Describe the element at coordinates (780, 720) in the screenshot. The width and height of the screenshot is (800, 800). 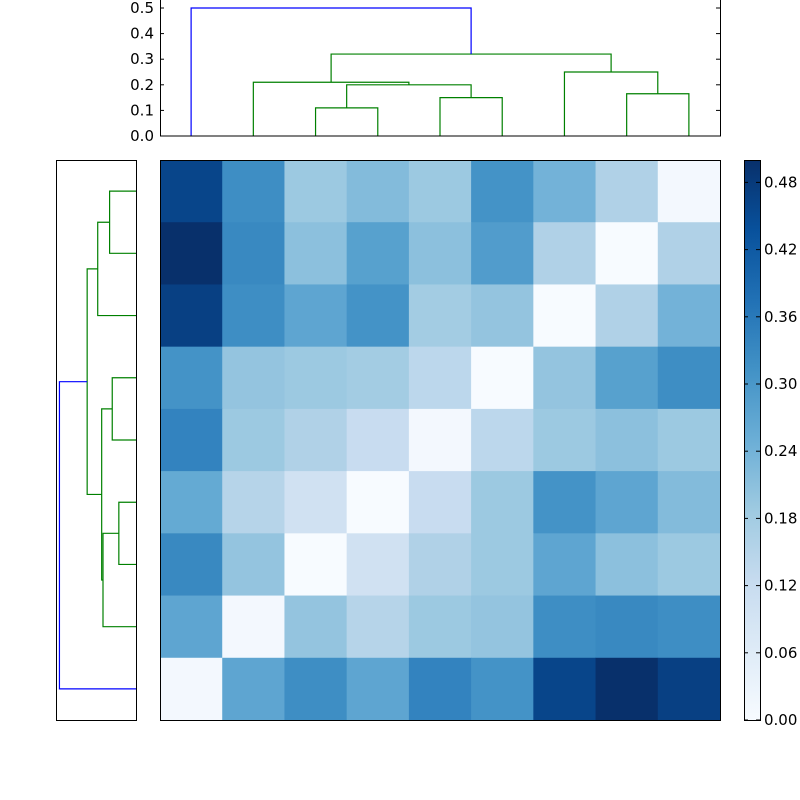
I see `colorbar-tick-label: 0.00` at that location.